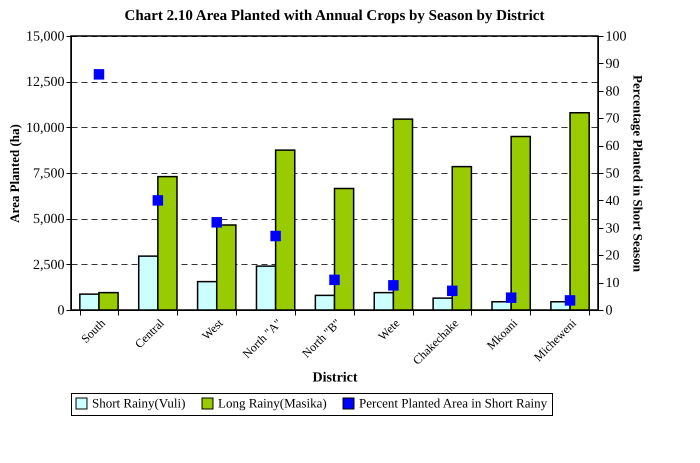 Image resolution: width=700 pixels, height=463 pixels. I want to click on legend-label: Long Rainy(Masika), so click(272, 403).